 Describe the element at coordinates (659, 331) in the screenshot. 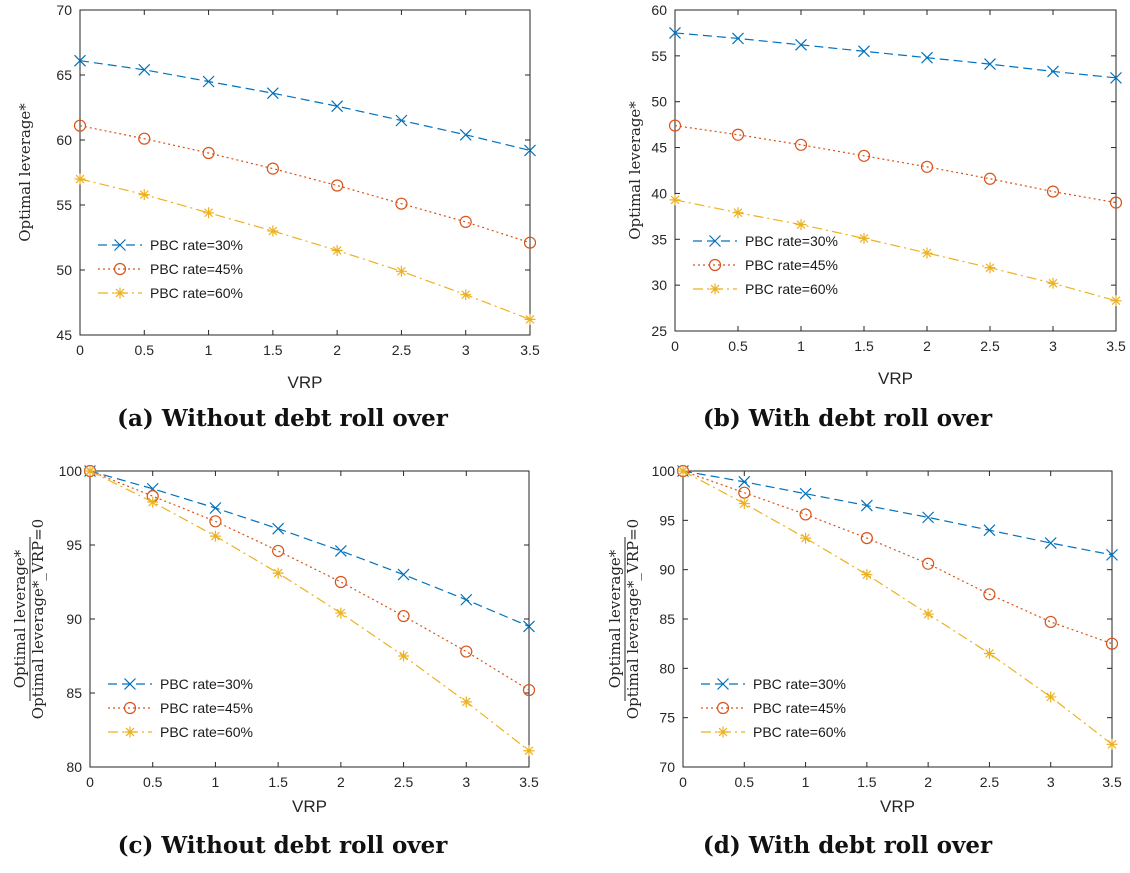

I see `y-tick-label: 25` at that location.